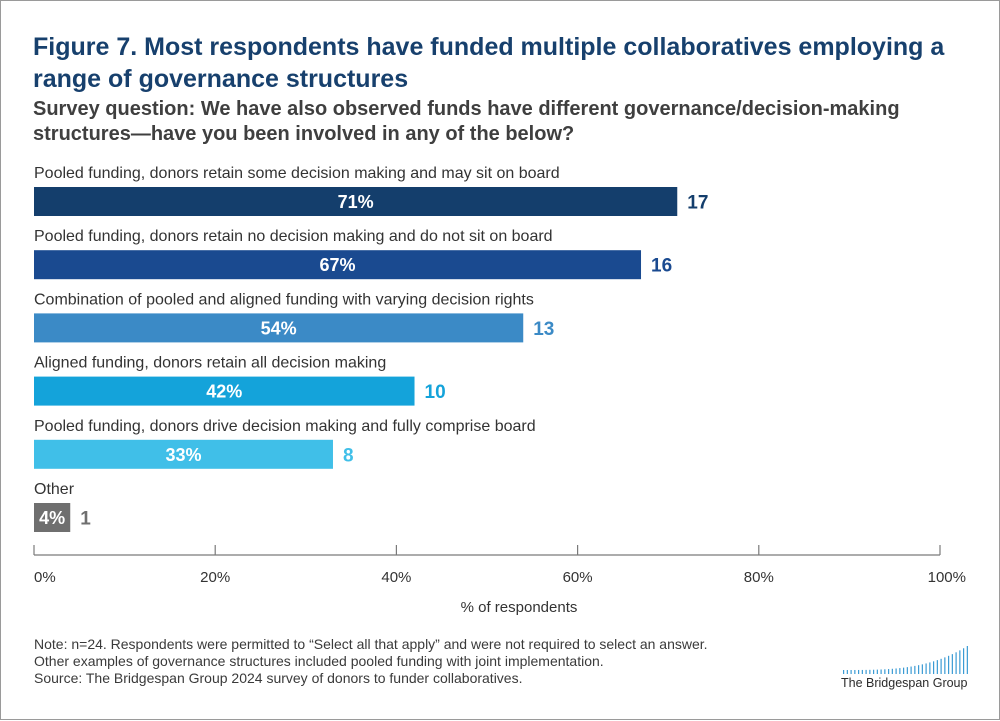  Describe the element at coordinates (54, 489) in the screenshot. I see `category-label: Other` at that location.